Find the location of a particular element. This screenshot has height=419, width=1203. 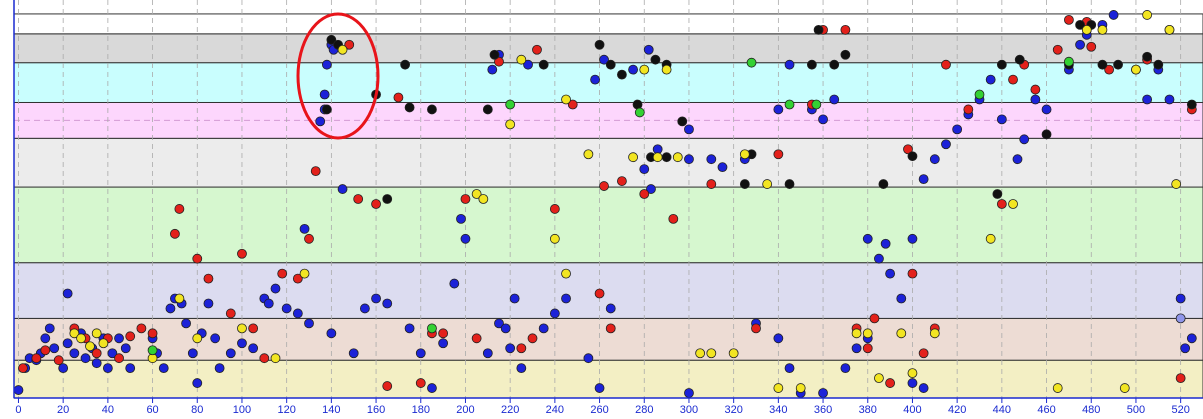

x-tick-label: 360 is located at coordinates (823, 410).